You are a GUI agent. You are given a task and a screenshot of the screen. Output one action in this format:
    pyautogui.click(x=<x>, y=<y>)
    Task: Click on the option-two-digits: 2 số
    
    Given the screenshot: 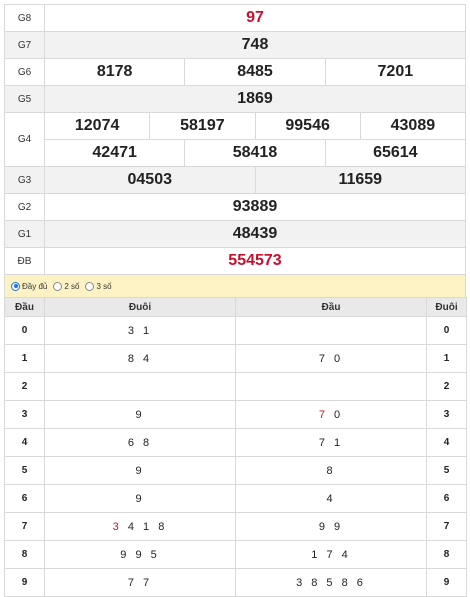 What is the action you would take?
    pyautogui.click(x=66, y=286)
    